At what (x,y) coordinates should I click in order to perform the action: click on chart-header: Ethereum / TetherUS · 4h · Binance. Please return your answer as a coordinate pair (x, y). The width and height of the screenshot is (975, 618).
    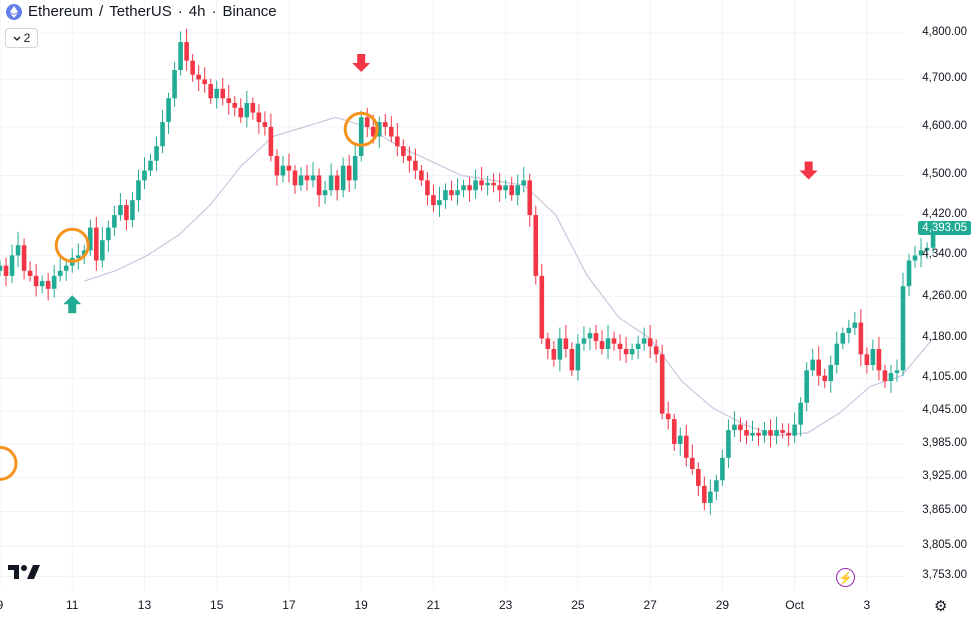
    Looking at the image, I should click on (141, 11).